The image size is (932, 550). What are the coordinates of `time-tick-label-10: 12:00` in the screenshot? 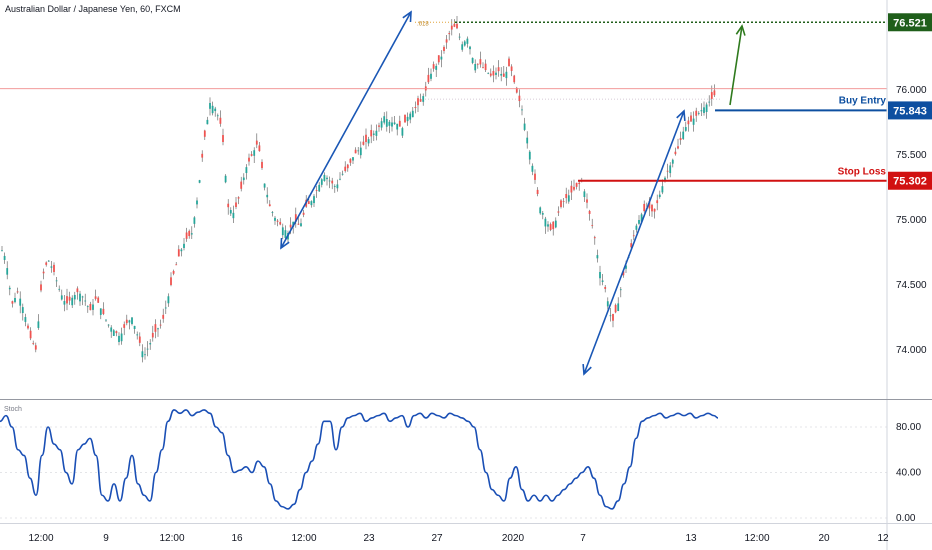 It's located at (756, 538).